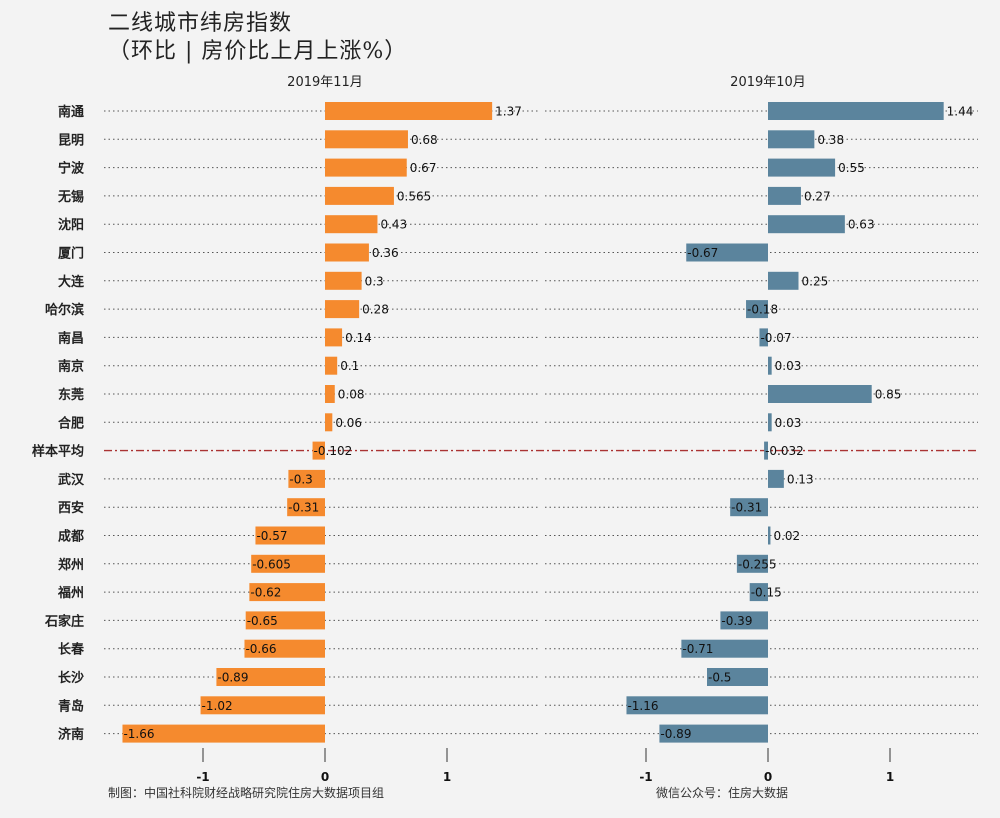 The width and height of the screenshot is (1000, 818). Describe the element at coordinates (71, 480) in the screenshot. I see `category-label: 武汉` at that location.